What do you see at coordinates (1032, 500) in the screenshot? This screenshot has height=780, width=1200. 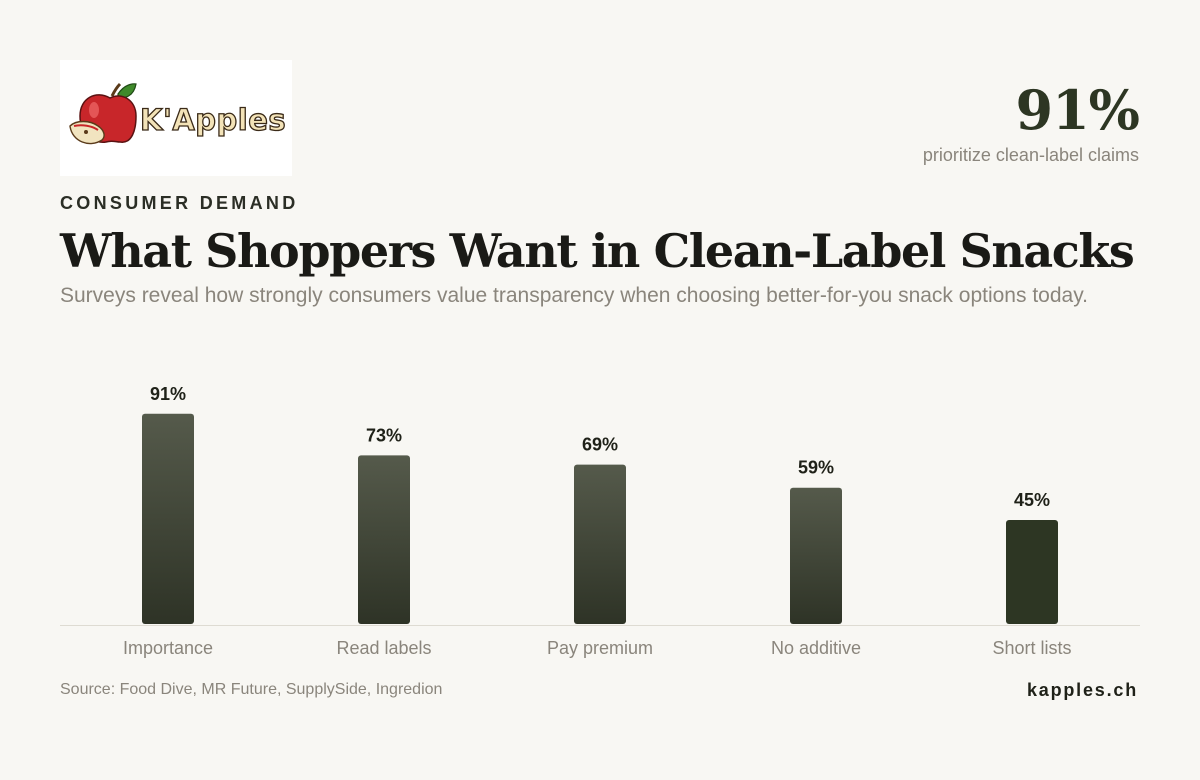 I see `bar-value-label: 45%` at bounding box center [1032, 500].